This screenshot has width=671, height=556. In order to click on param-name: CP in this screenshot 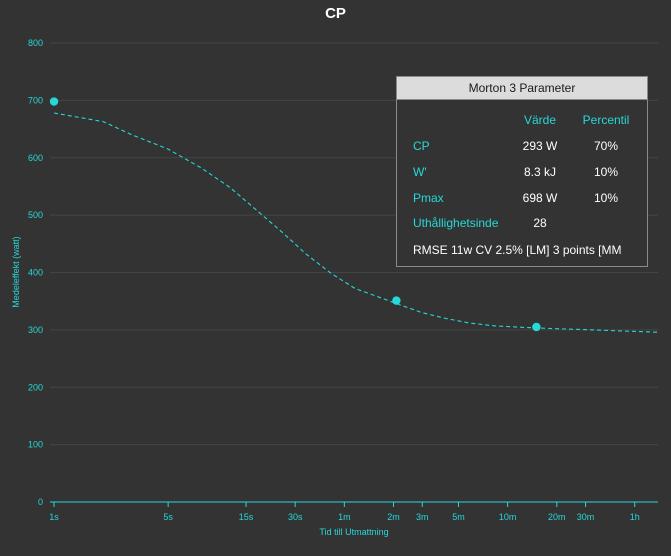, I will do `click(421, 146)`.